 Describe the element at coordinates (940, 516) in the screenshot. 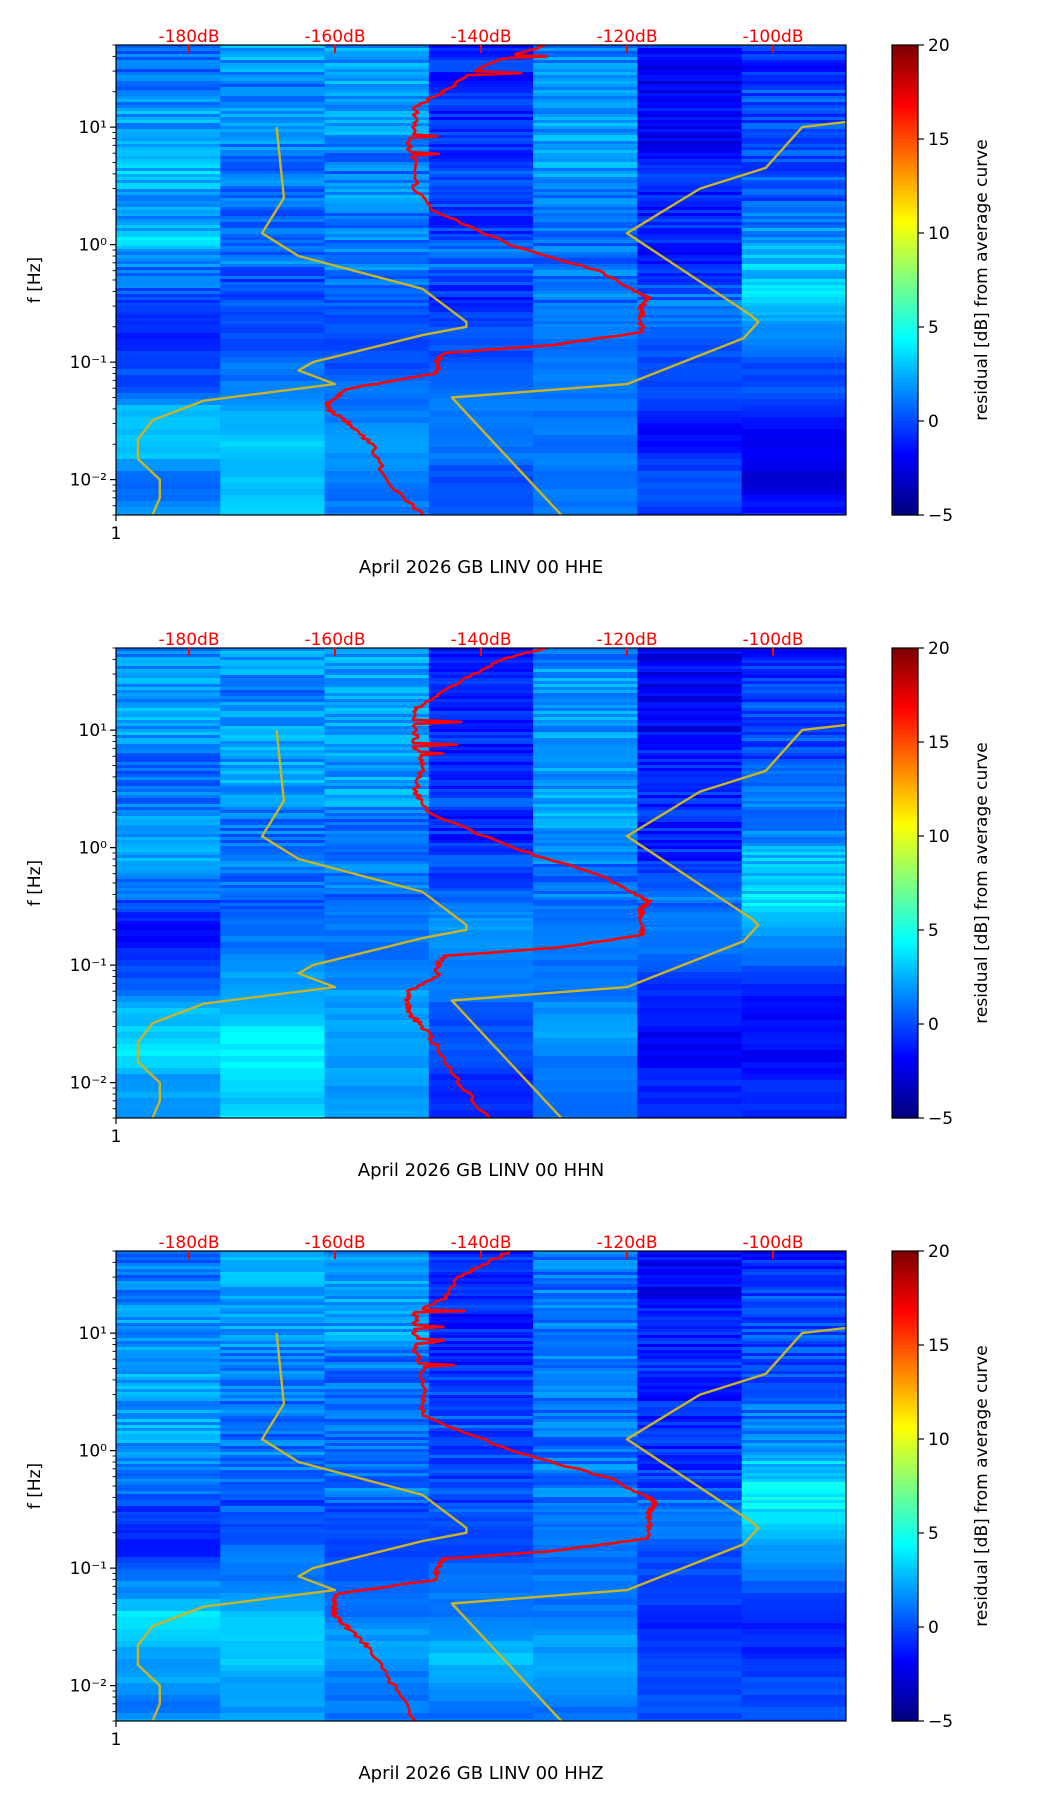

I see `colorbar-tick-label: −5` at that location.